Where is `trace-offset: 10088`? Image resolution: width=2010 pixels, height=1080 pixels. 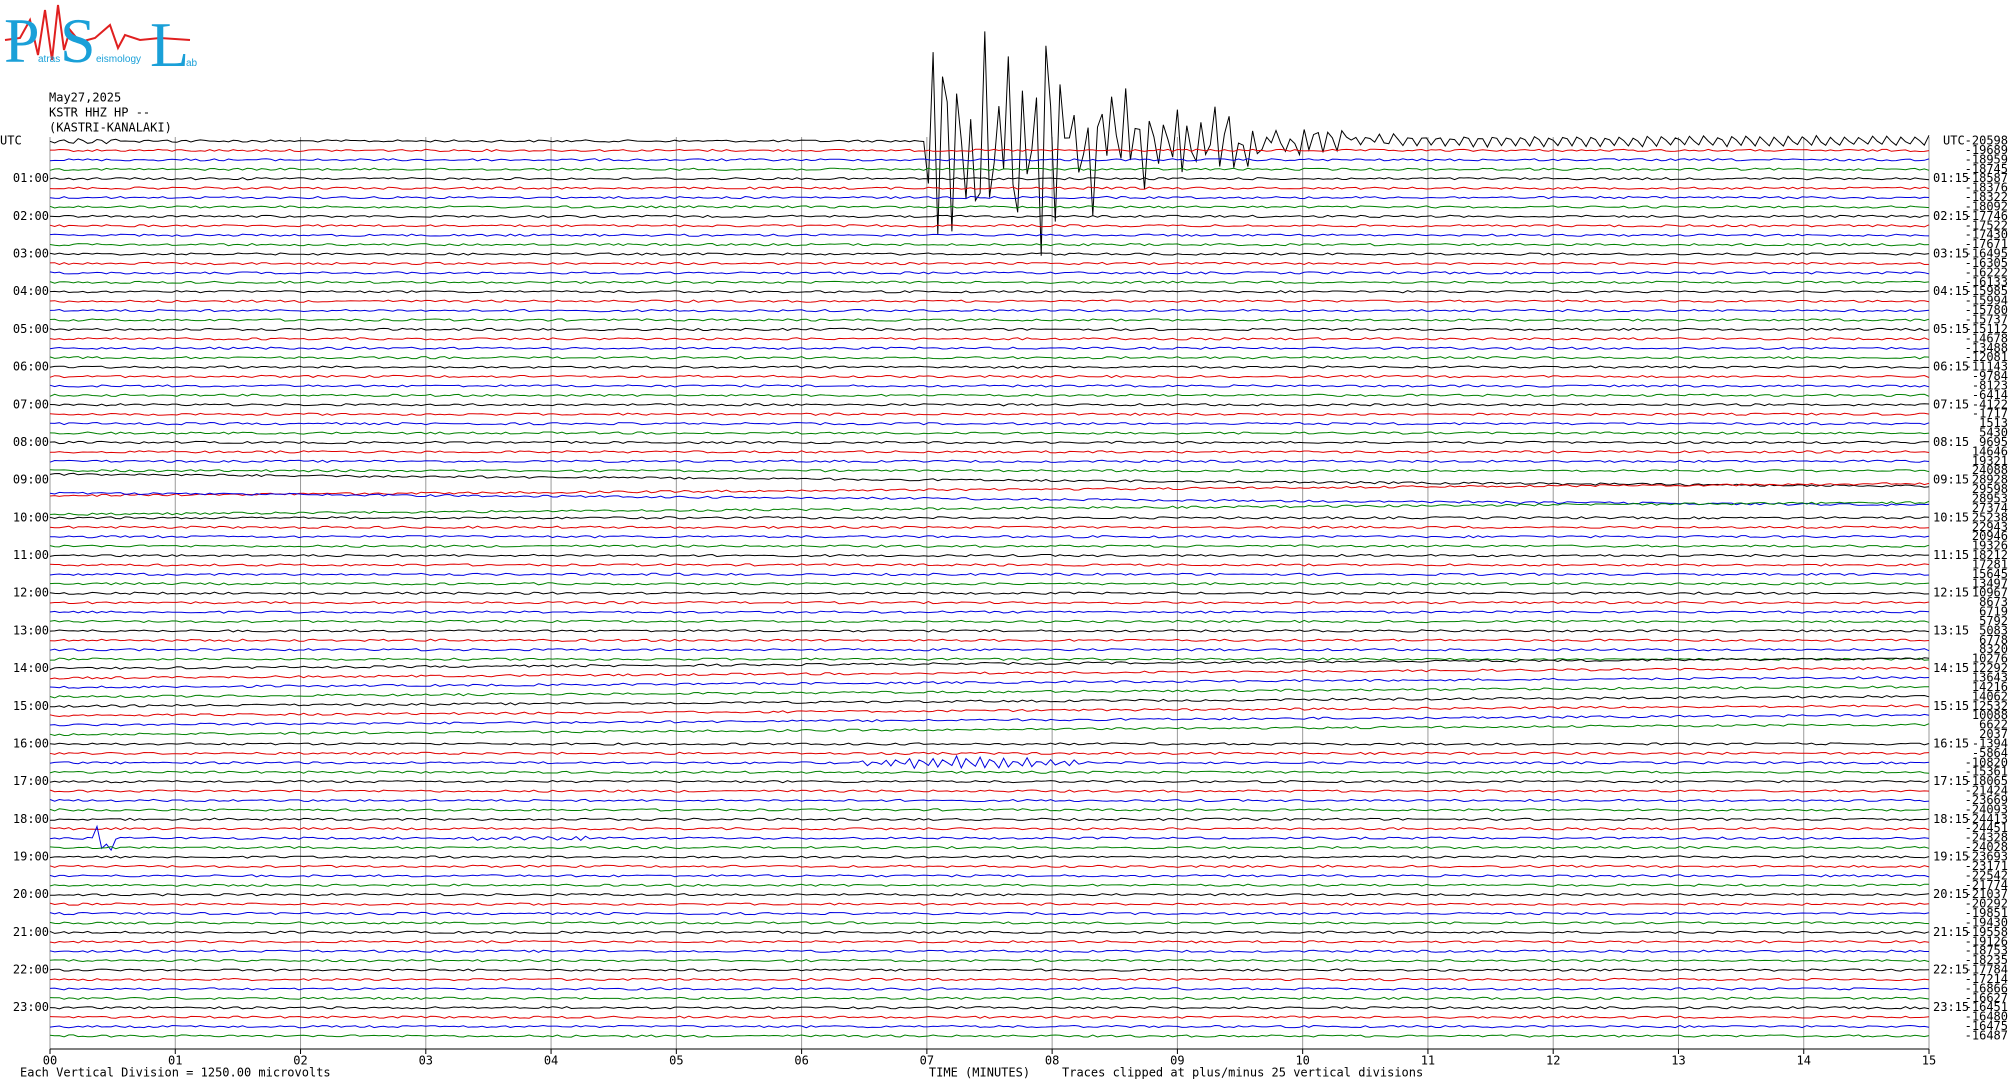
trace-offset: 10088 is located at coordinates (1990, 715).